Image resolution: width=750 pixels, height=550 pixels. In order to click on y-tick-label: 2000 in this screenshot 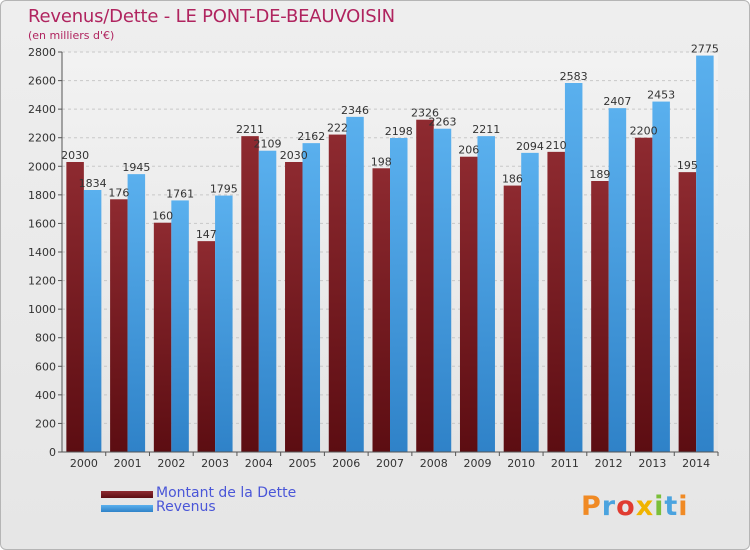, I will do `click(42, 166)`.